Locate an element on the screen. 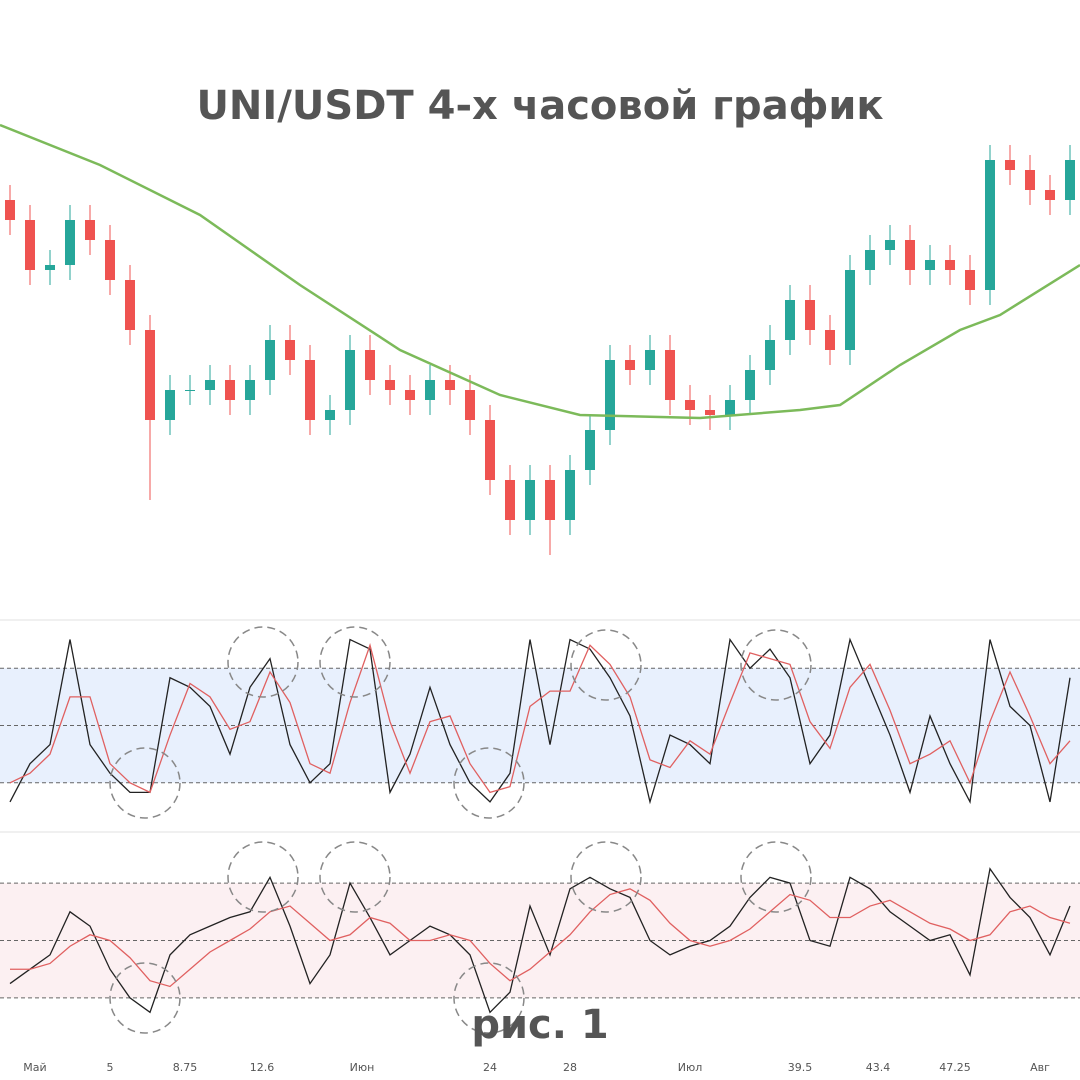  caption: рис. 1 is located at coordinates (539, 1025).